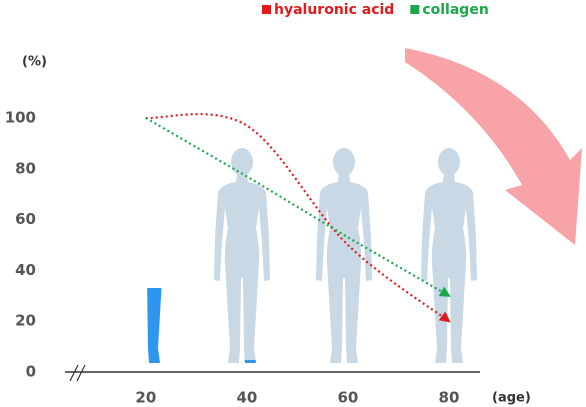  What do you see at coordinates (449, 398) in the screenshot?
I see `x-tick-label: 80` at bounding box center [449, 398].